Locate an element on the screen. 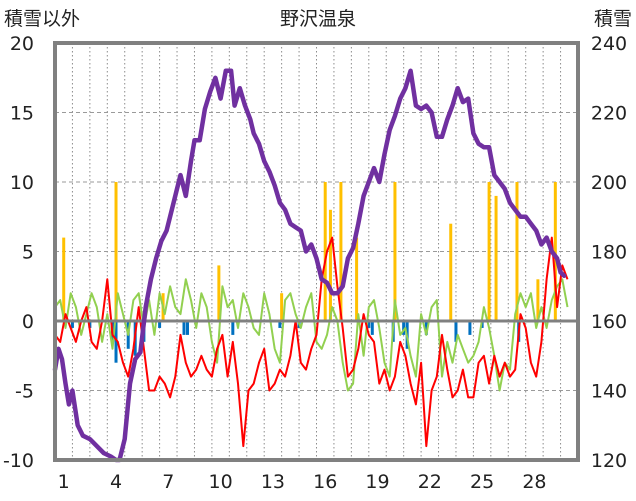  x-tick-label: 4 is located at coordinates (116, 482).